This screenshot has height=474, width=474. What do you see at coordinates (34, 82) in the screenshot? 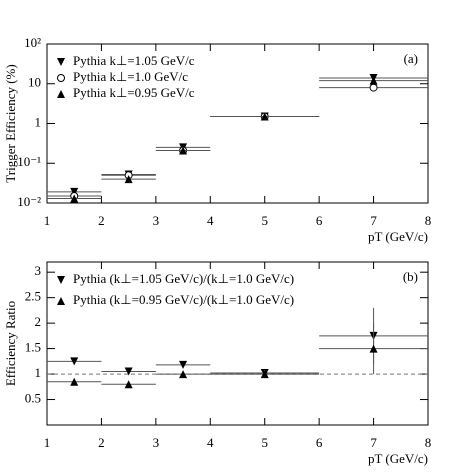
I see `y-tick-label: 10` at bounding box center [34, 82].